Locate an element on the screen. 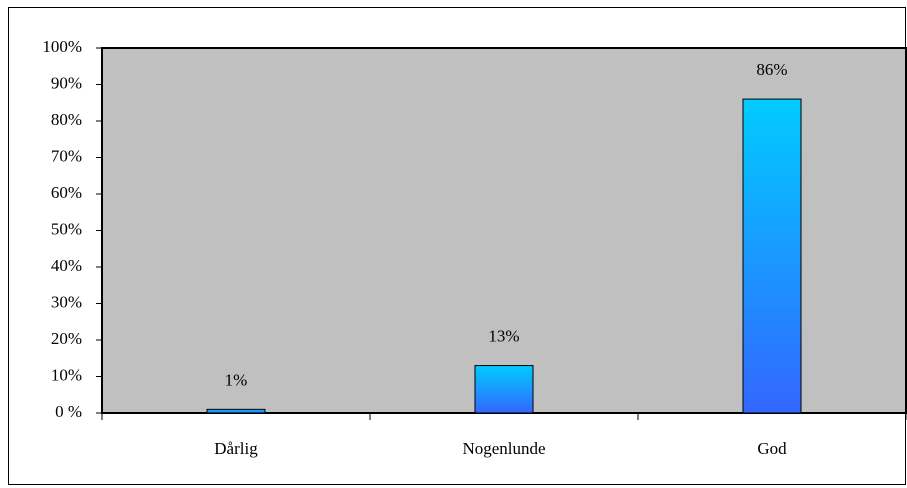  data-label: 86% is located at coordinates (771, 69).